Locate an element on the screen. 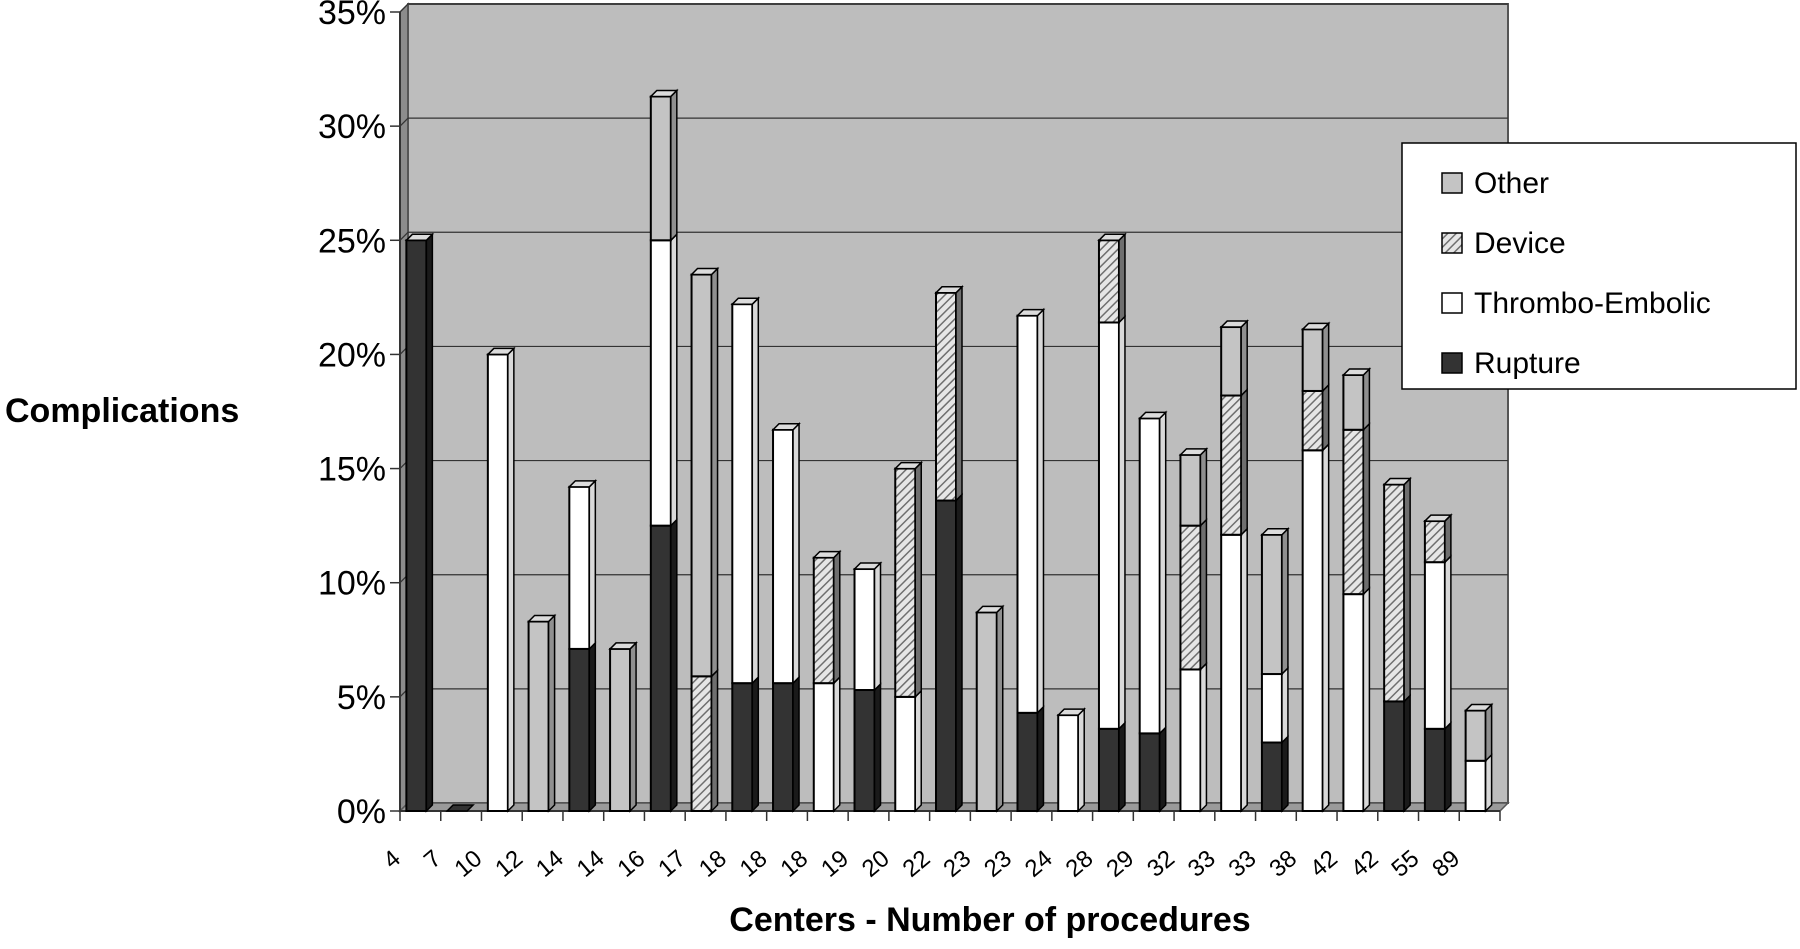 The width and height of the screenshot is (1800, 949). x-tick-label: 33 is located at coordinates (1202, 864).